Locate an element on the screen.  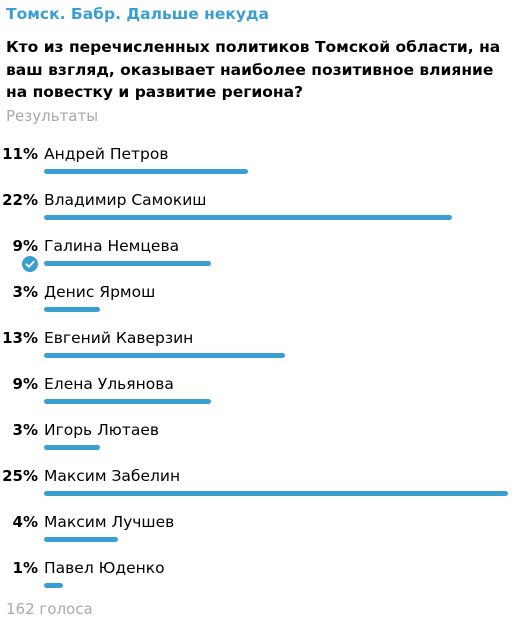
option-label: Владимир Самокиш is located at coordinates (125, 200).